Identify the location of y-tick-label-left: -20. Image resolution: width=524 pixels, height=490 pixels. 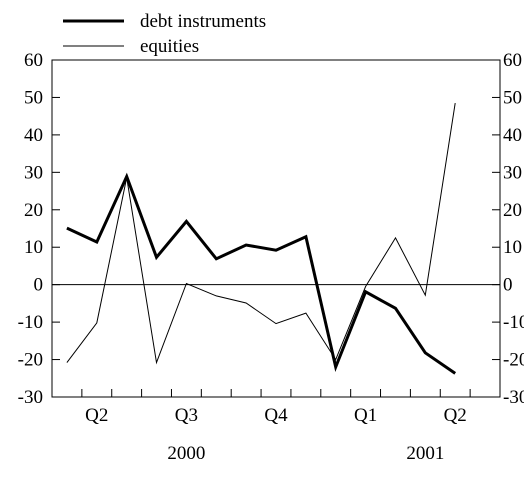
(30, 360).